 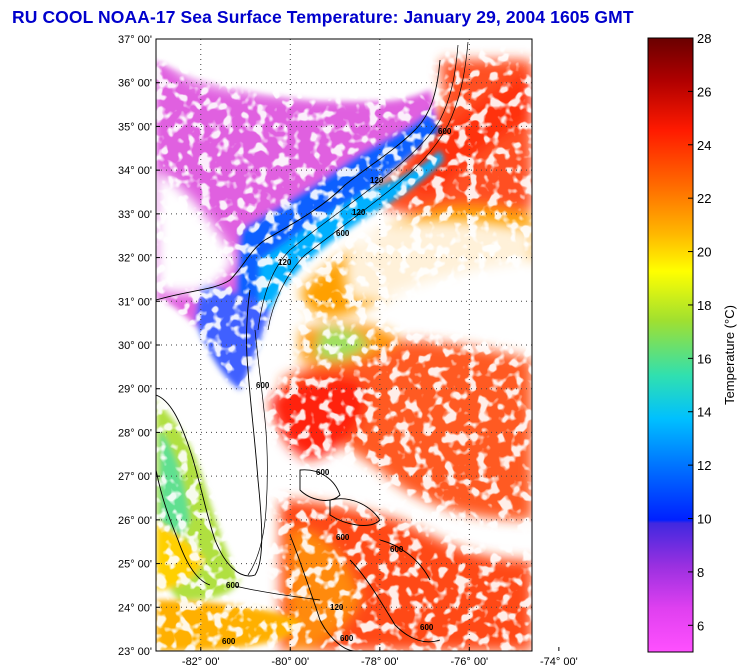 What do you see at coordinates (700, 625) in the screenshot?
I see `colorbar-tick-label: 6` at bounding box center [700, 625].